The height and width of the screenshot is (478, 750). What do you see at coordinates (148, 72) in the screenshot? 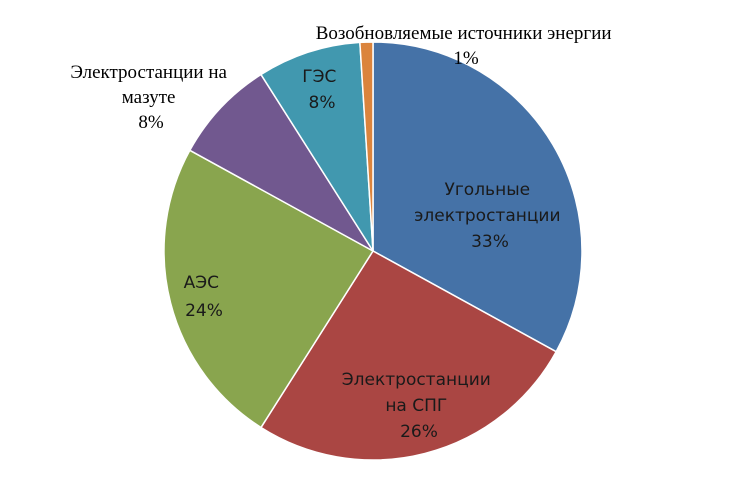
I see `slice-label-oil-line1: Электростанции на` at bounding box center [148, 72].